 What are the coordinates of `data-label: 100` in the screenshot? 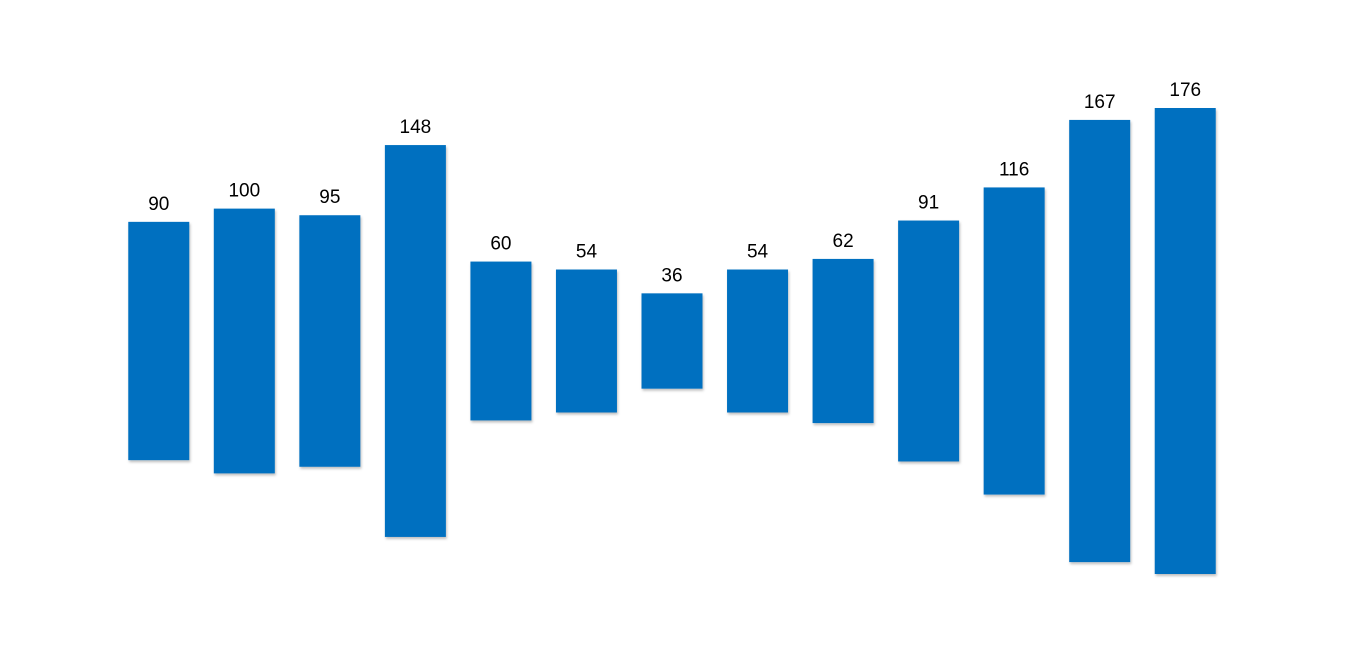 It's located at (244, 191).